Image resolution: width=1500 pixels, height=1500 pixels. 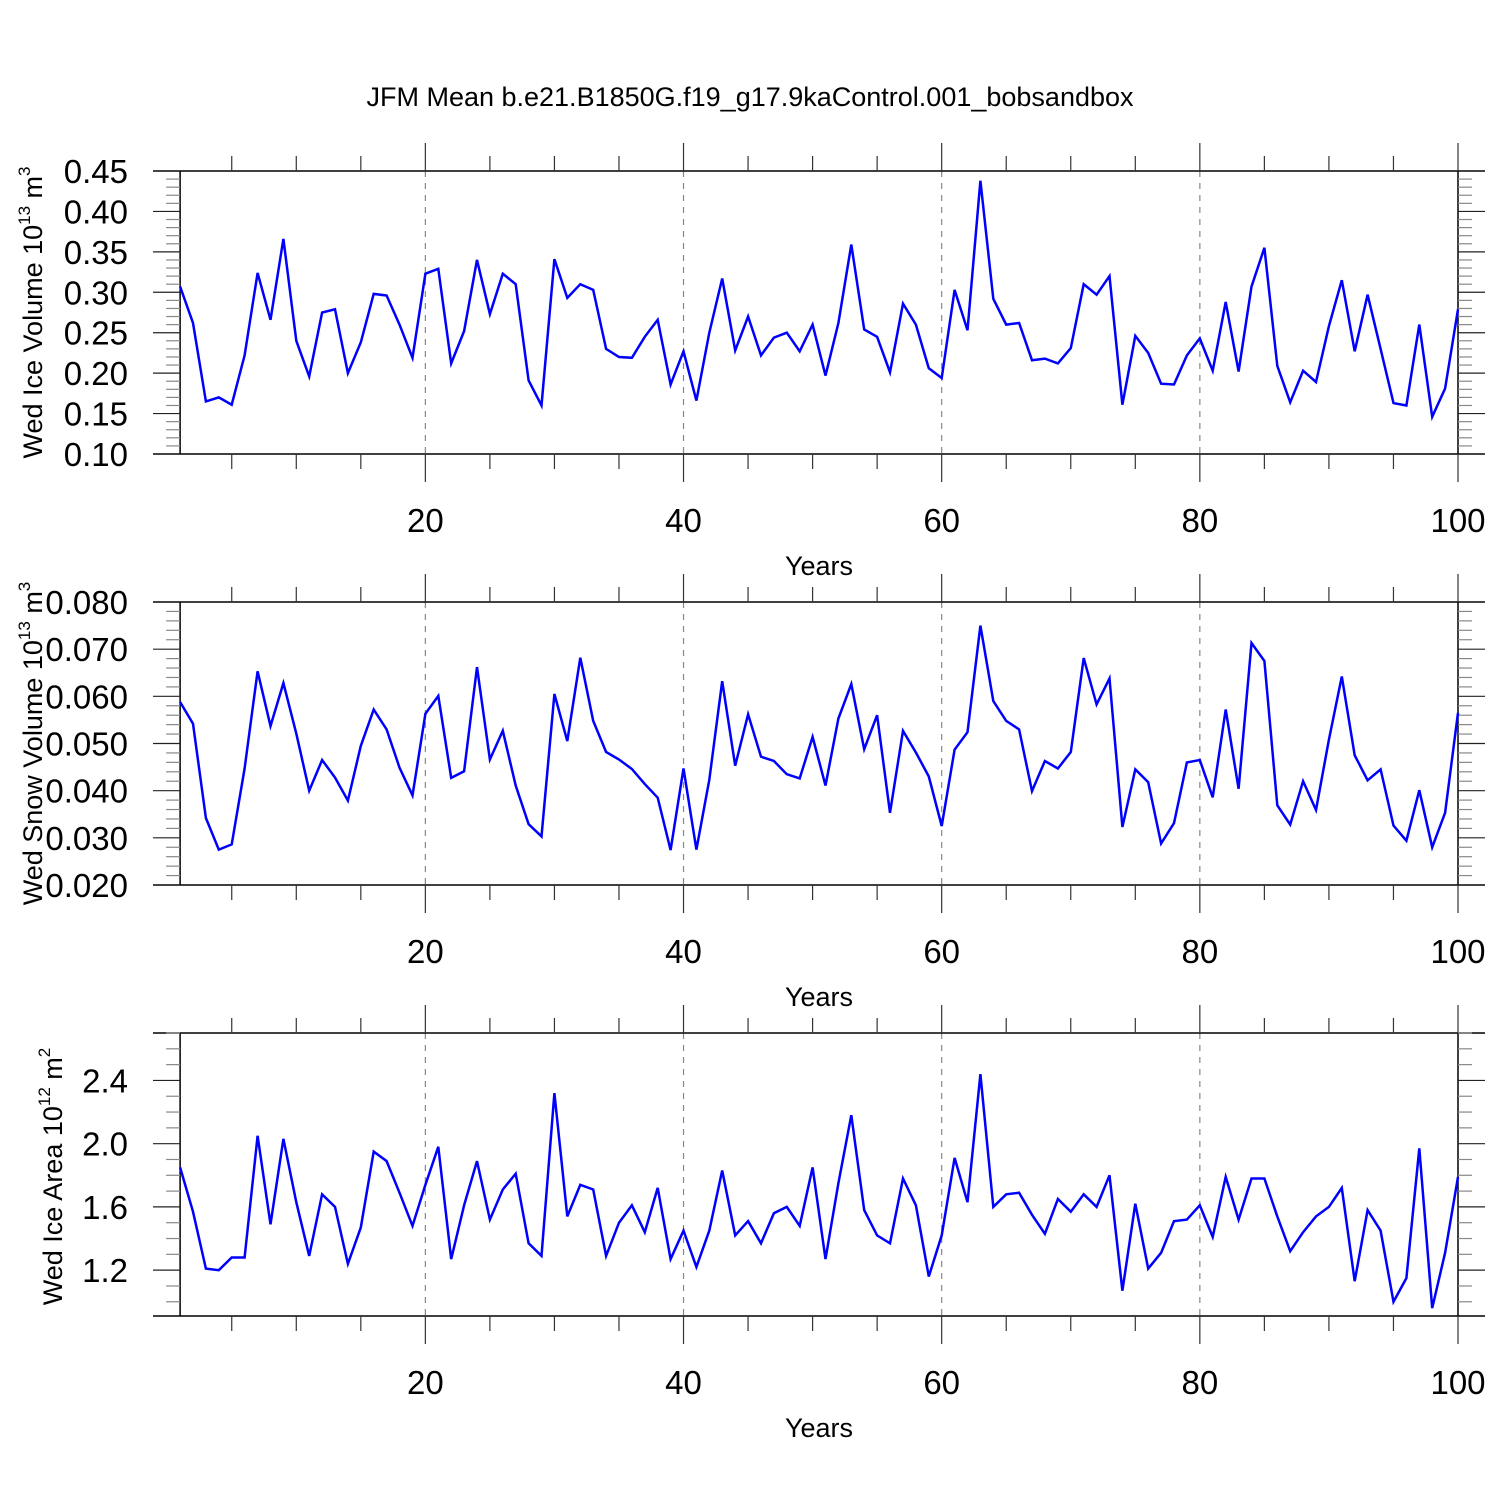 I want to click on y-tick-label: 0.10, so click(x=96, y=454).